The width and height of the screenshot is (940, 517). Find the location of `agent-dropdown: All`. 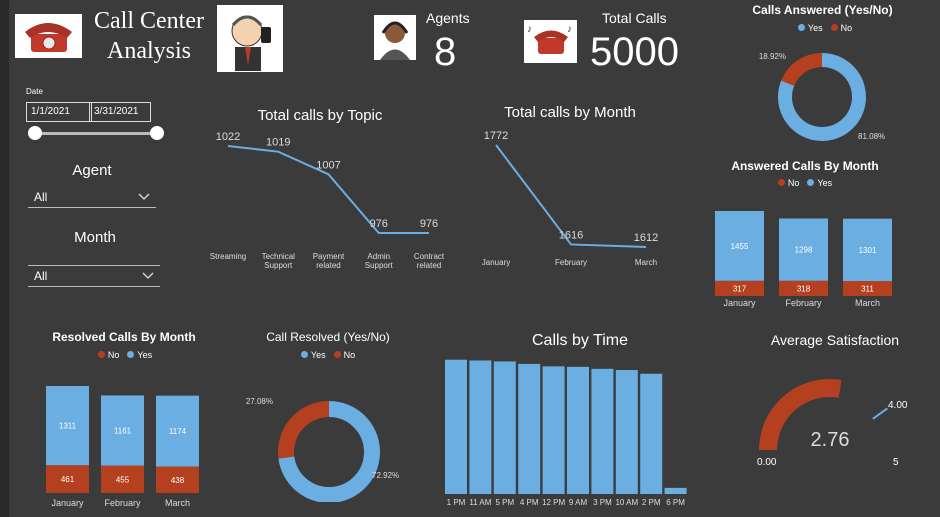

agent-dropdown: All is located at coordinates (92, 197).